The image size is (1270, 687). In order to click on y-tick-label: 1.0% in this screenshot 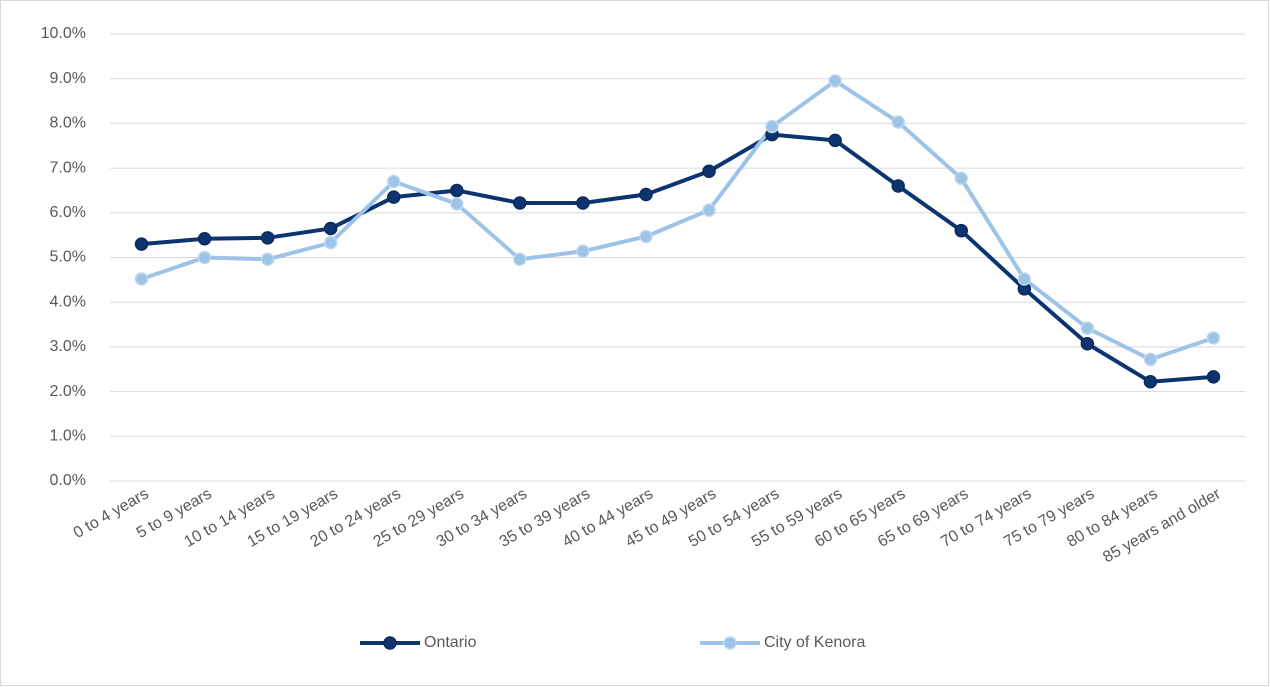, I will do `click(68, 436)`.